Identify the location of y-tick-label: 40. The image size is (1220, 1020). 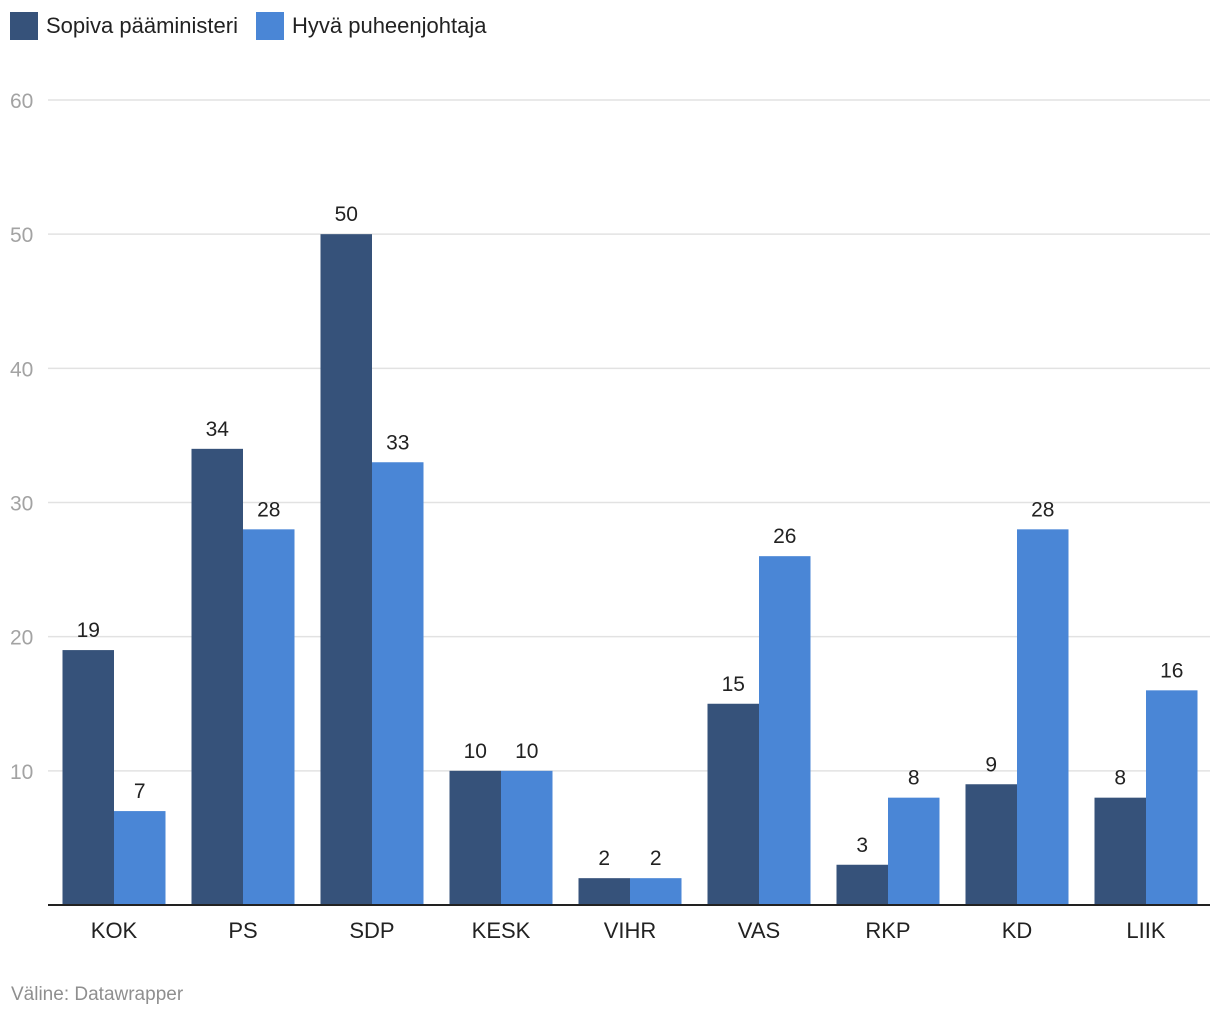
(21, 369).